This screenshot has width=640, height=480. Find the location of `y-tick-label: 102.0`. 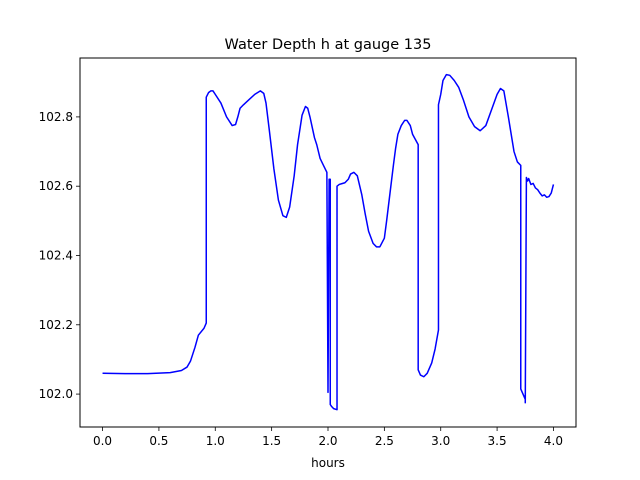

y-tick-label: 102.0 is located at coordinates (56, 394).